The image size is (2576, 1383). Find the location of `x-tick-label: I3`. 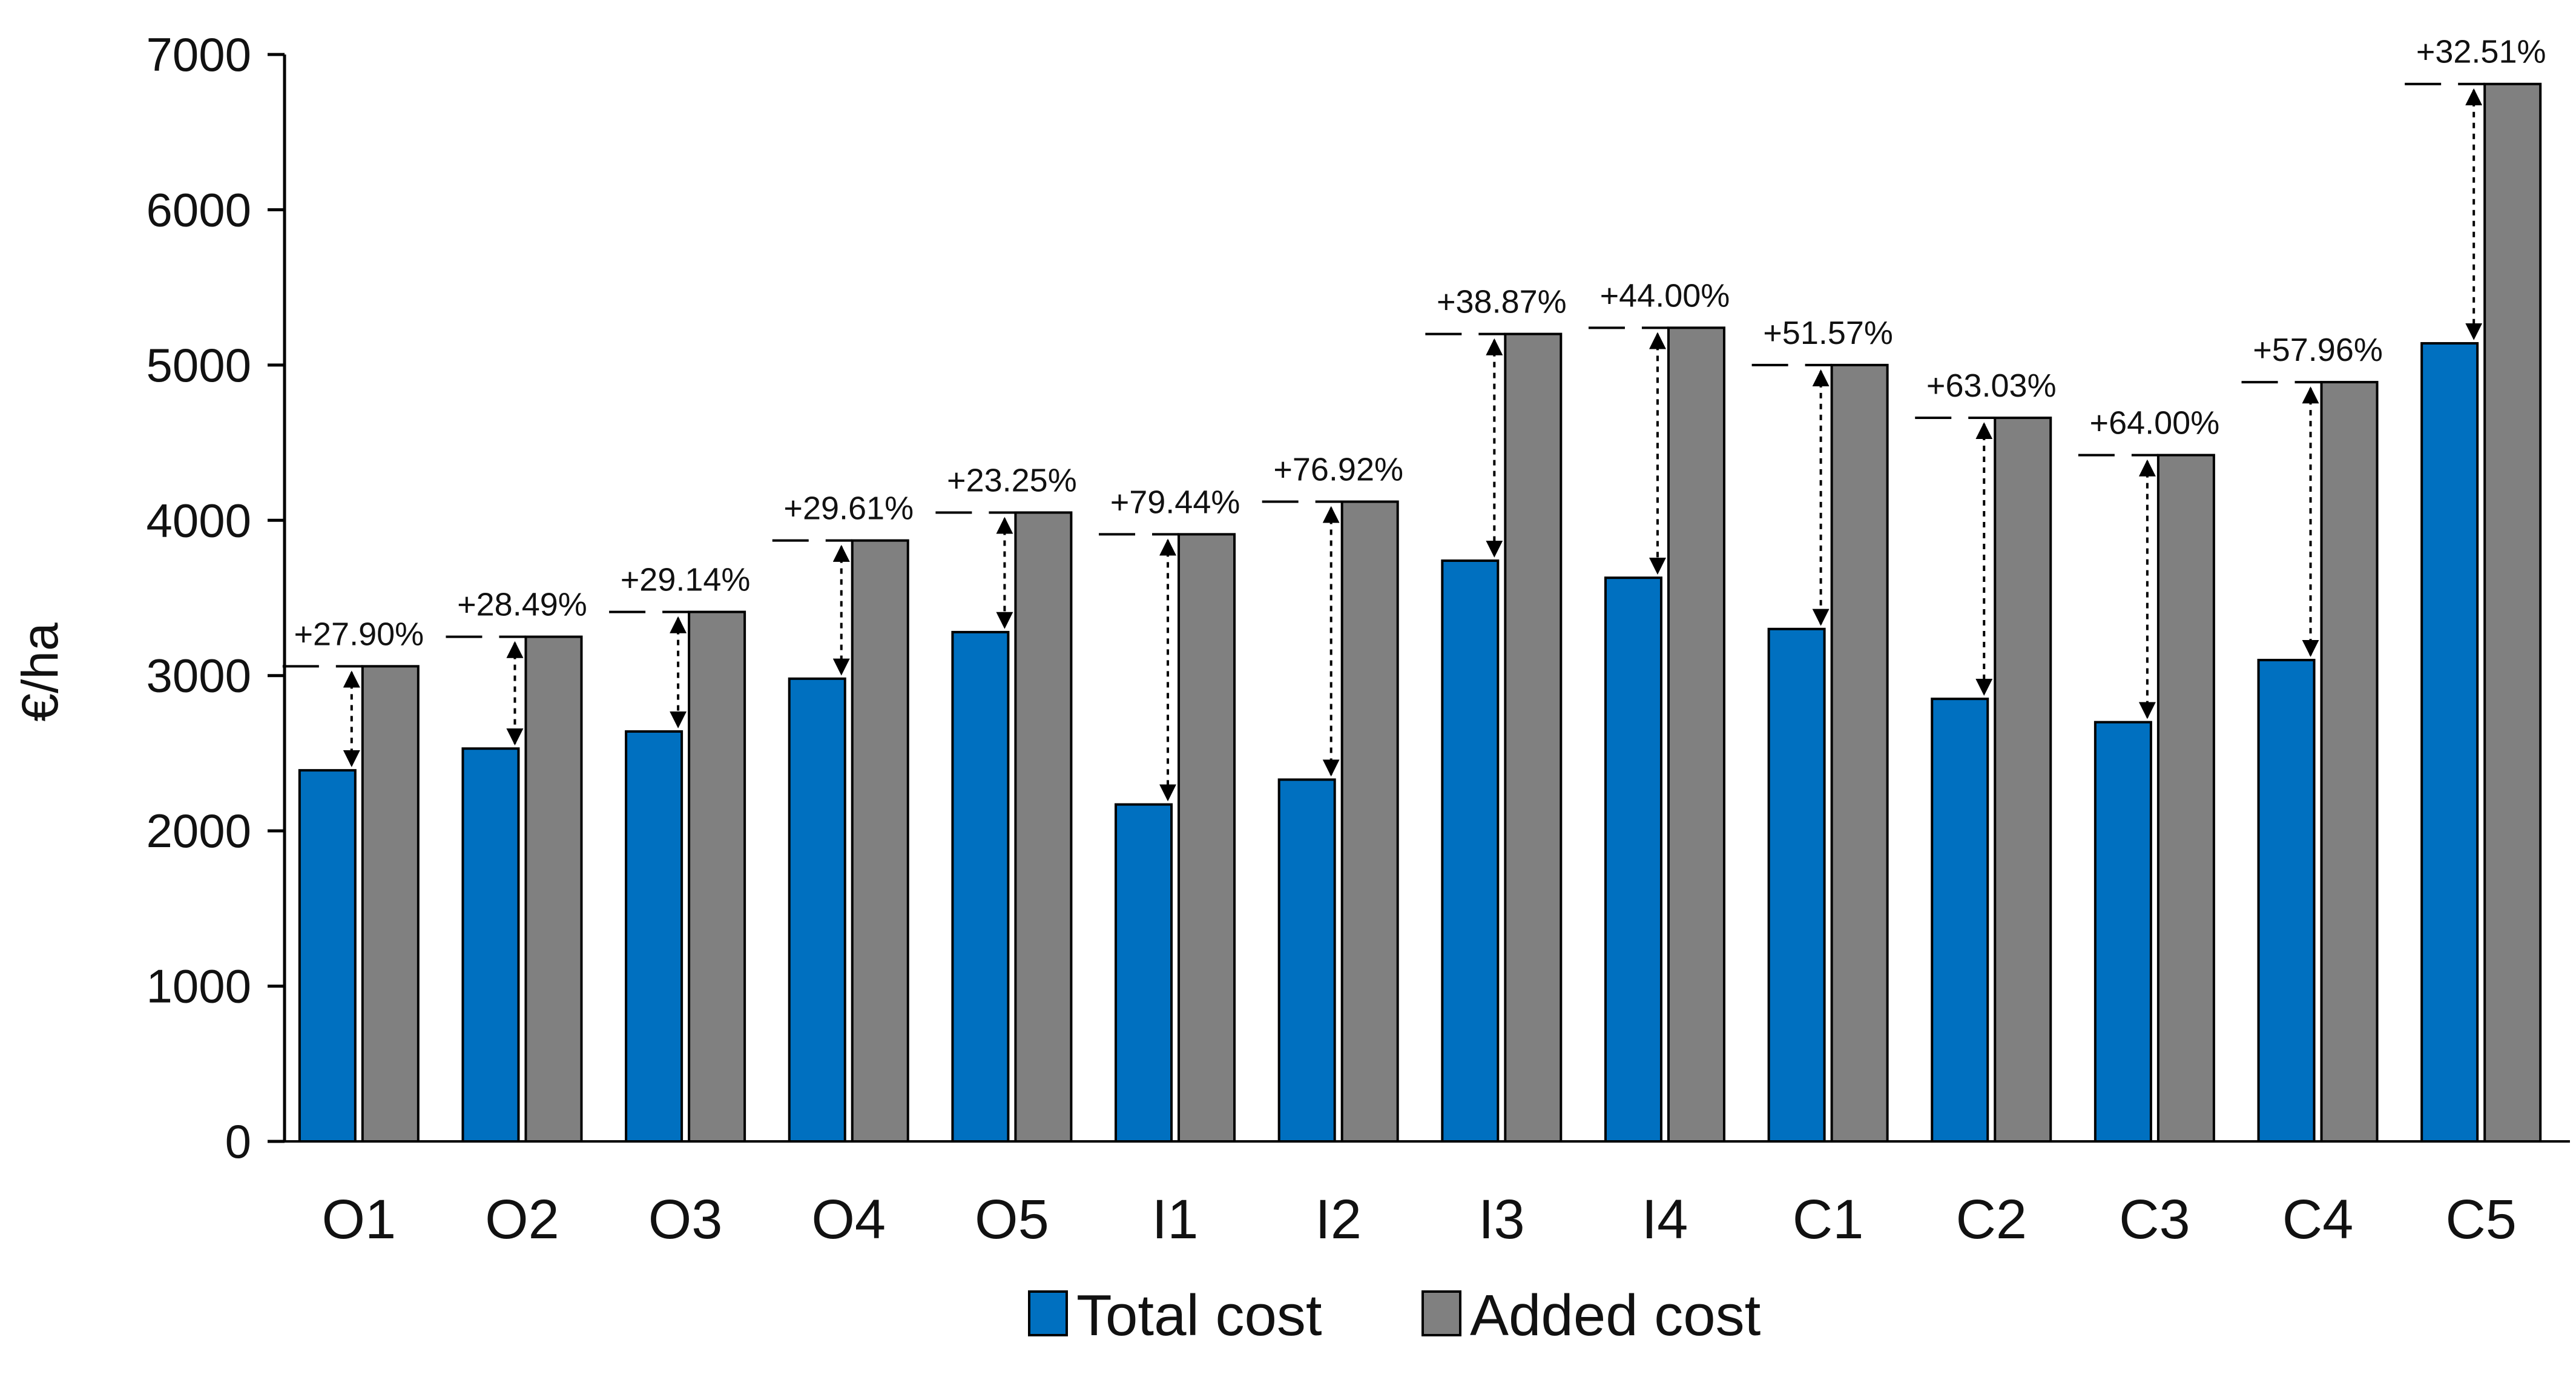

x-tick-label: I3 is located at coordinates (1501, 1219).